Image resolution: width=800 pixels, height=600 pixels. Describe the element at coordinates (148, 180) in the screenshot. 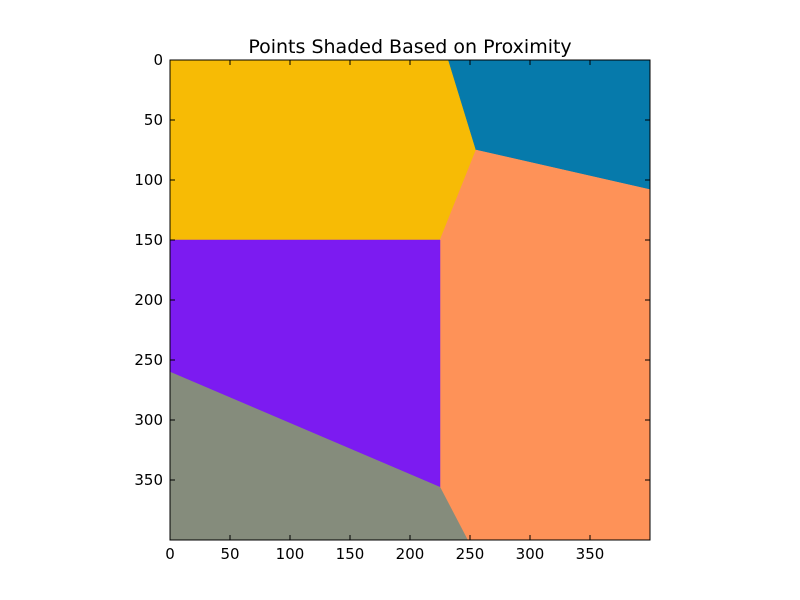

I see `y-tick-label: 100` at that location.